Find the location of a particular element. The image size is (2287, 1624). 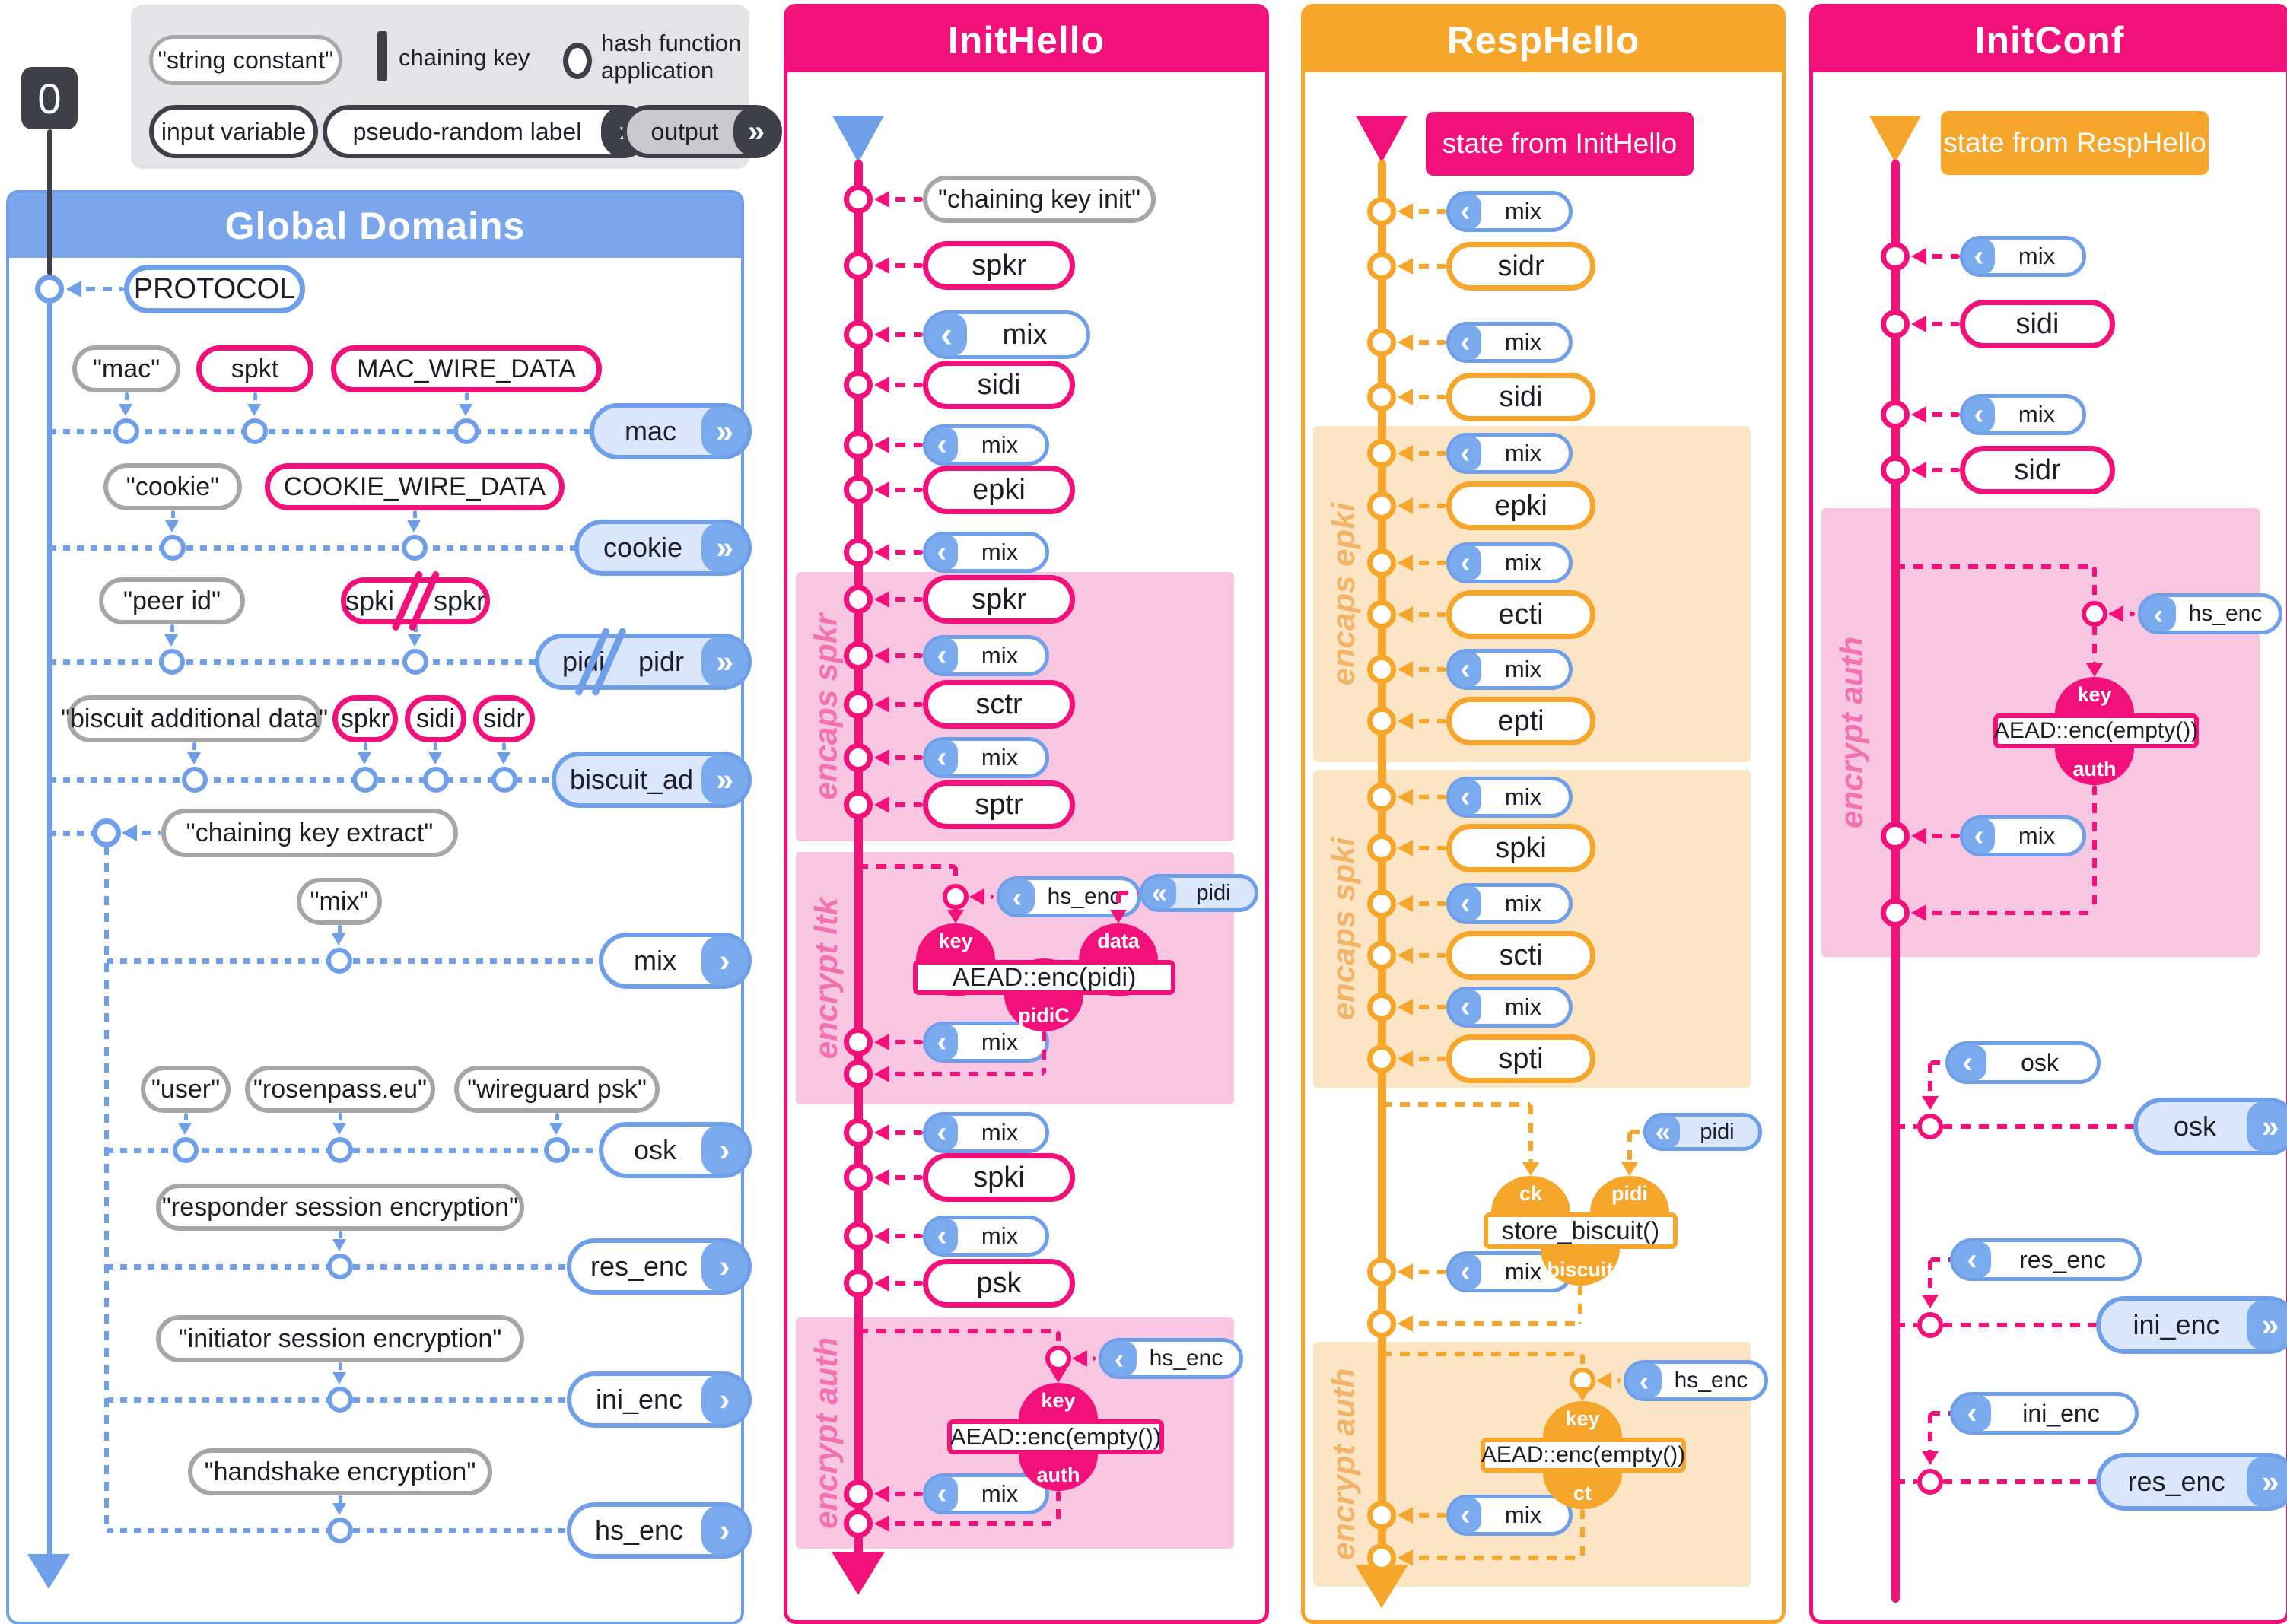

hs_enc-output-pill-label: hs_enc is located at coordinates (639, 1530).